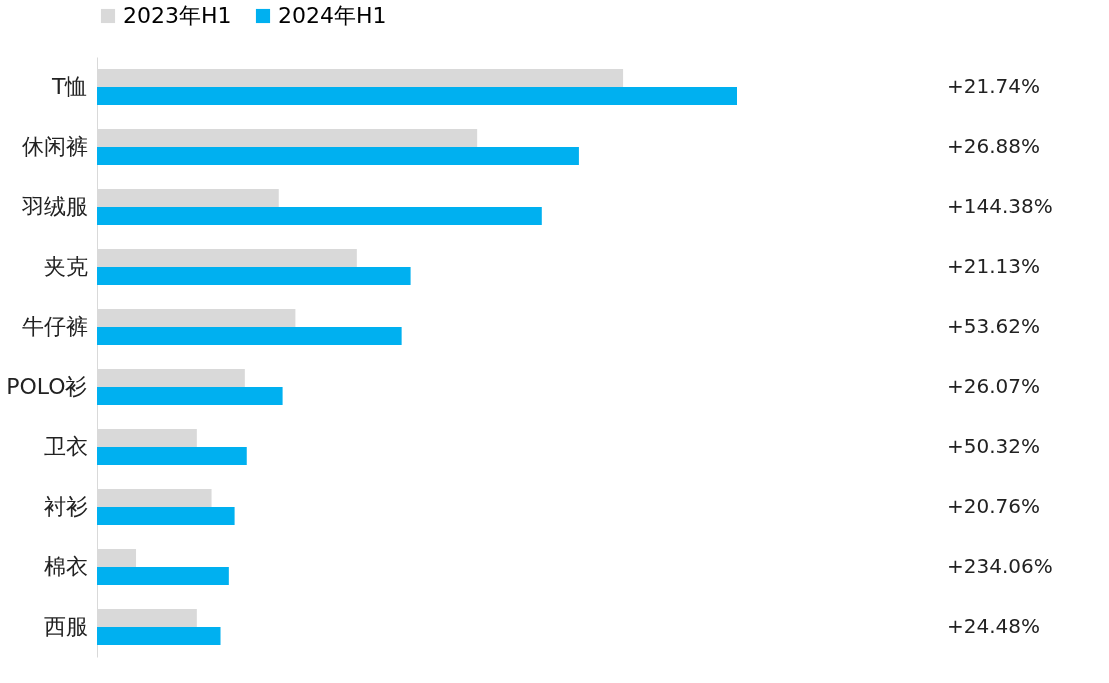  What do you see at coordinates (994, 386) in the screenshot?
I see `text: +26.07%` at bounding box center [994, 386].